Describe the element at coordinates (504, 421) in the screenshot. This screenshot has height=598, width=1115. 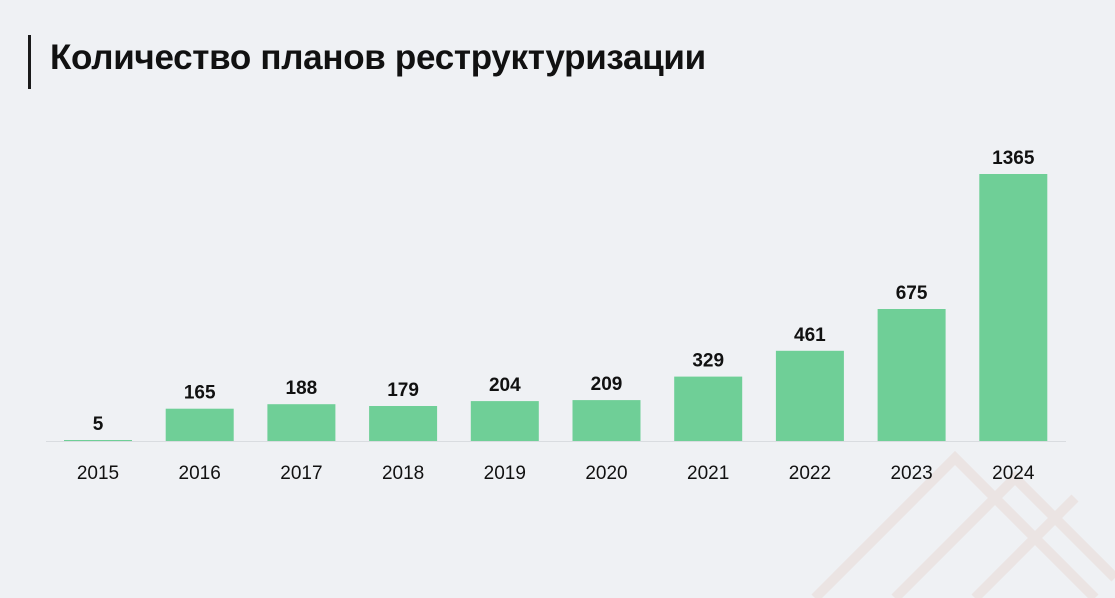
I see `bar-2019` at that location.